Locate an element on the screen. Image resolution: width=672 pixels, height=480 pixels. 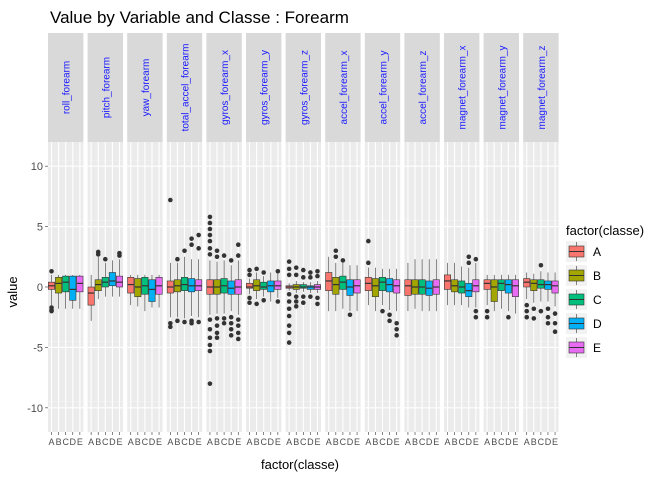
facet-strip-label: magnet_forearm_z is located at coordinates (542, 88).